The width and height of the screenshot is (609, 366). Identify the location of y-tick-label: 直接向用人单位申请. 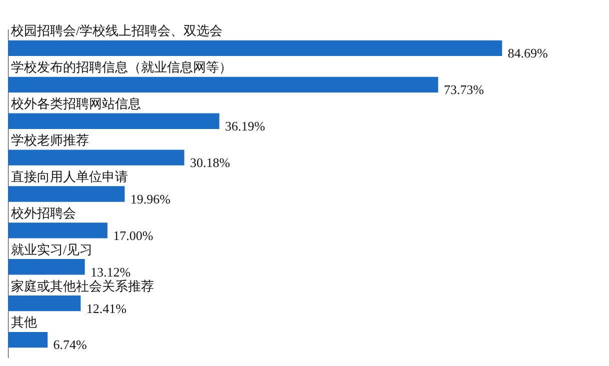
(69, 176).